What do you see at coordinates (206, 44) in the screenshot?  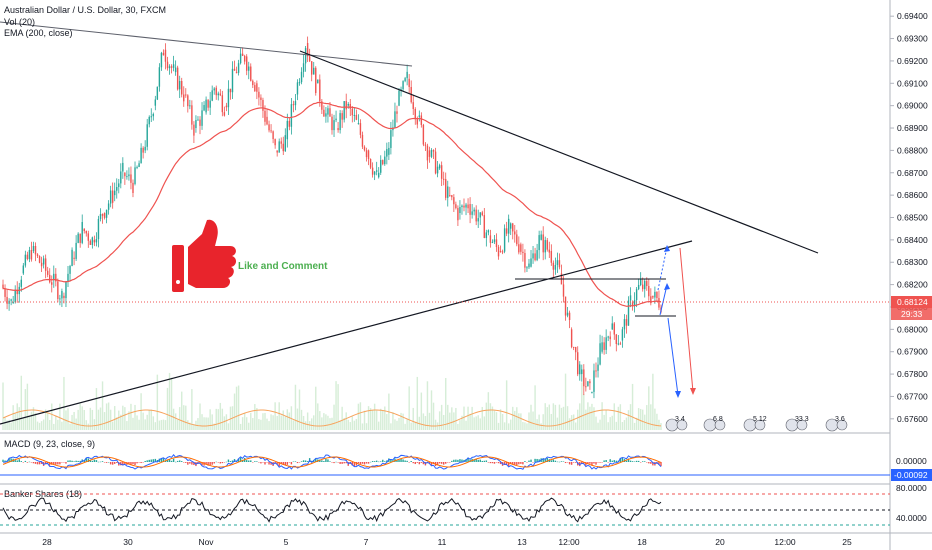 I see `trendline-top-short` at bounding box center [206, 44].